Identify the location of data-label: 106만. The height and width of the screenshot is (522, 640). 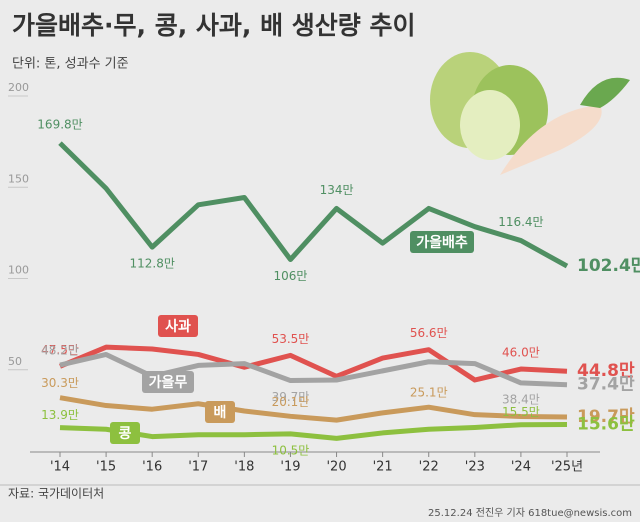
(290, 276).